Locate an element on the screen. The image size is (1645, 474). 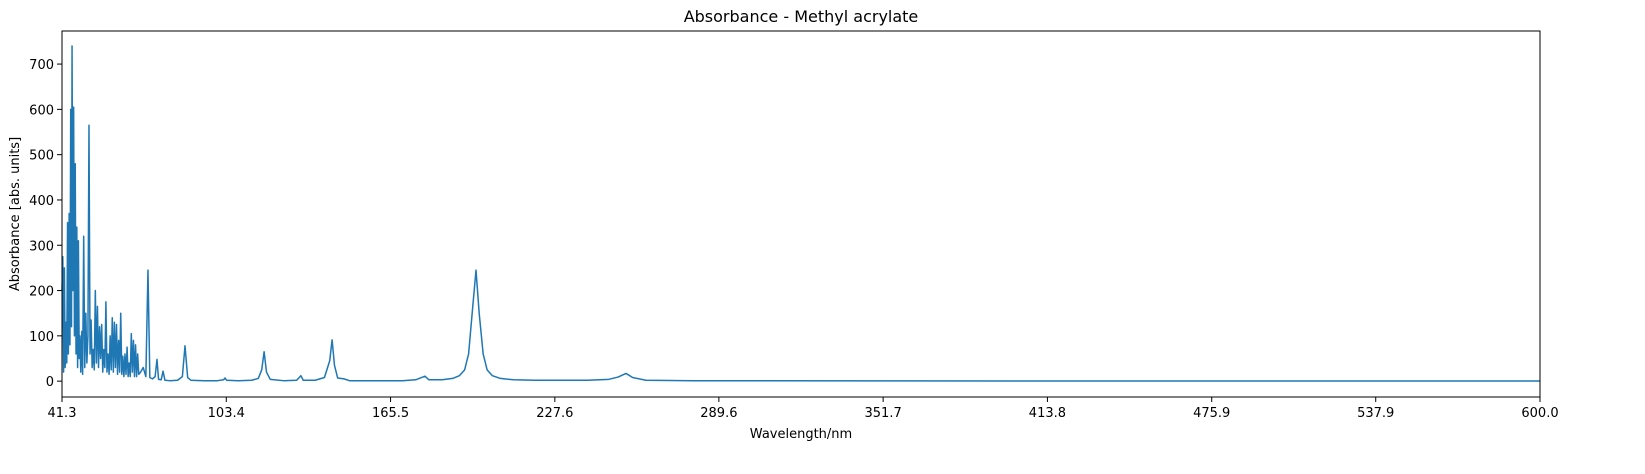
x-tick-label: 103.4 is located at coordinates (226, 413).